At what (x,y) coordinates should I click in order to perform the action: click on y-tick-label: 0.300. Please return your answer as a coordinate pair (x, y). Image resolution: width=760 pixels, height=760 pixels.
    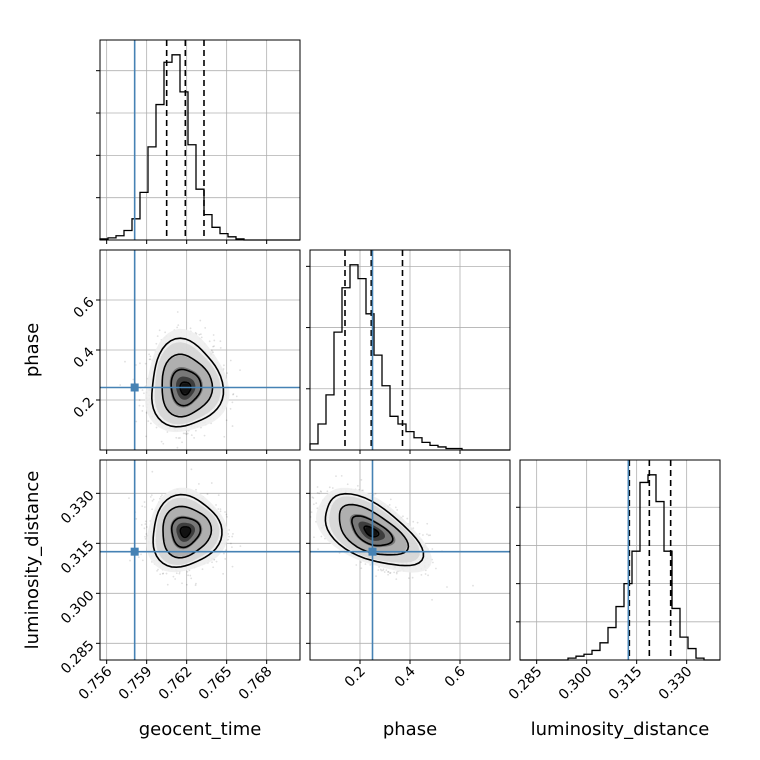
    Looking at the image, I should click on (78, 608).